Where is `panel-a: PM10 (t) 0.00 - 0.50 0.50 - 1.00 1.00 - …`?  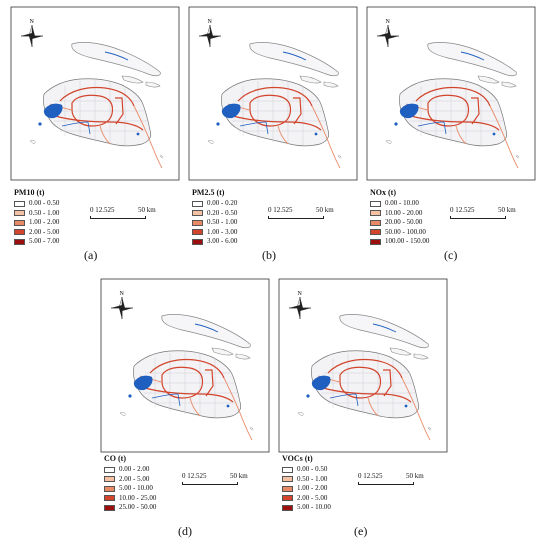
panel-a: PM10 (t) 0.00 - 0.50 0.50 - 1.00 1.00 - … is located at coordinates (95, 136).